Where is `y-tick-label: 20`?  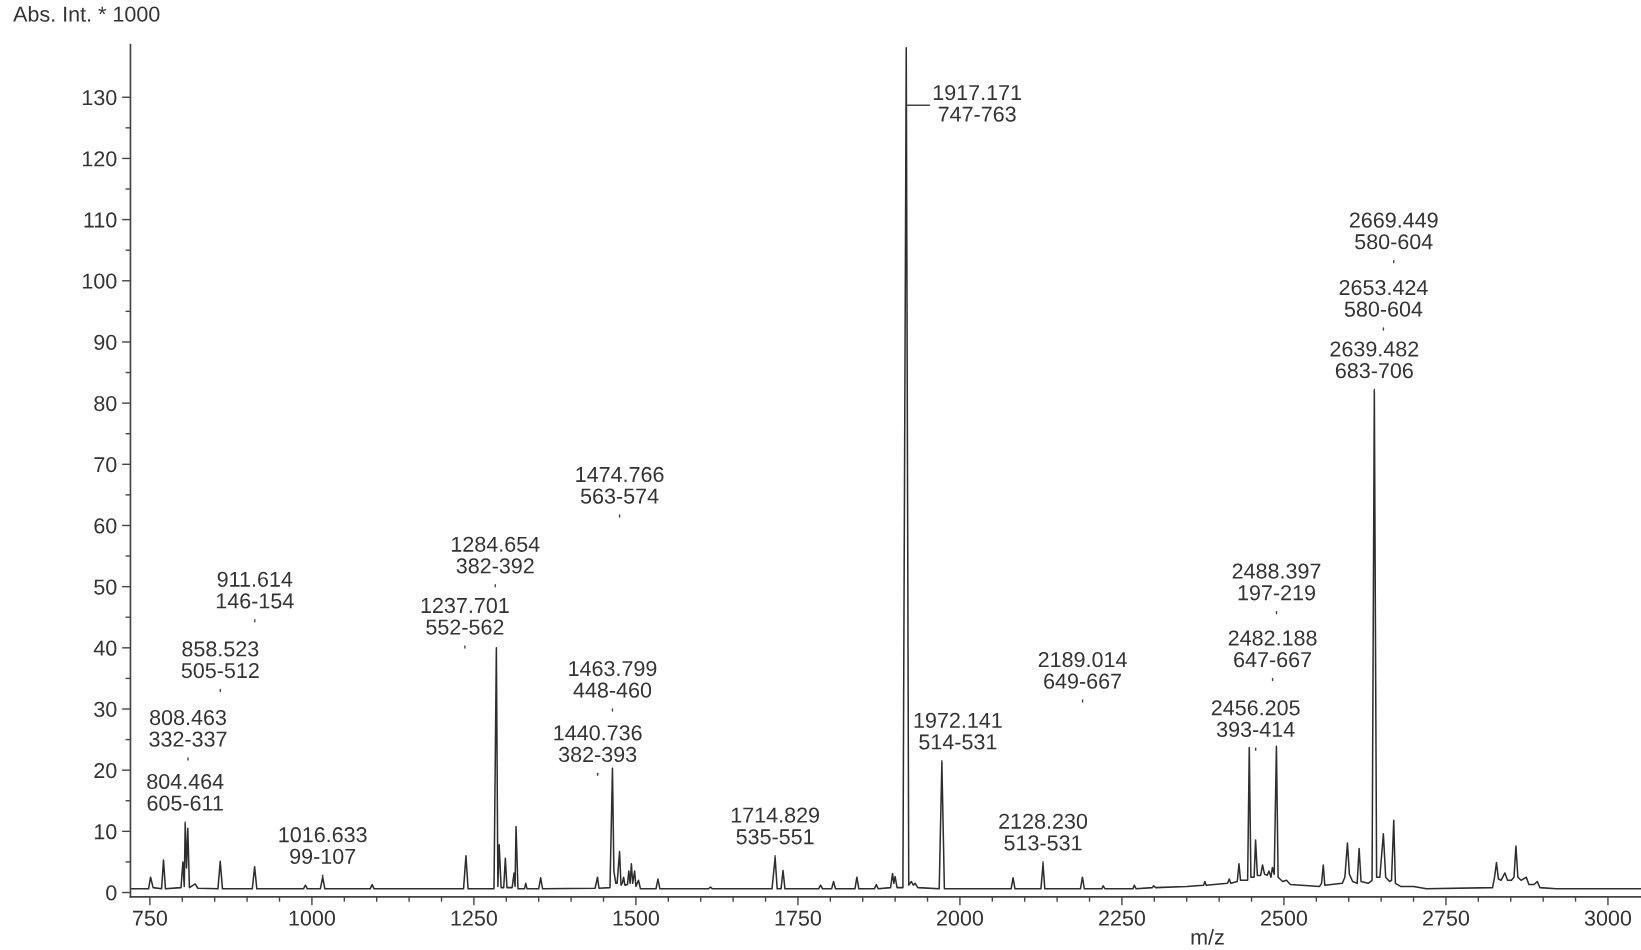
y-tick-label: 20 is located at coordinates (105, 770).